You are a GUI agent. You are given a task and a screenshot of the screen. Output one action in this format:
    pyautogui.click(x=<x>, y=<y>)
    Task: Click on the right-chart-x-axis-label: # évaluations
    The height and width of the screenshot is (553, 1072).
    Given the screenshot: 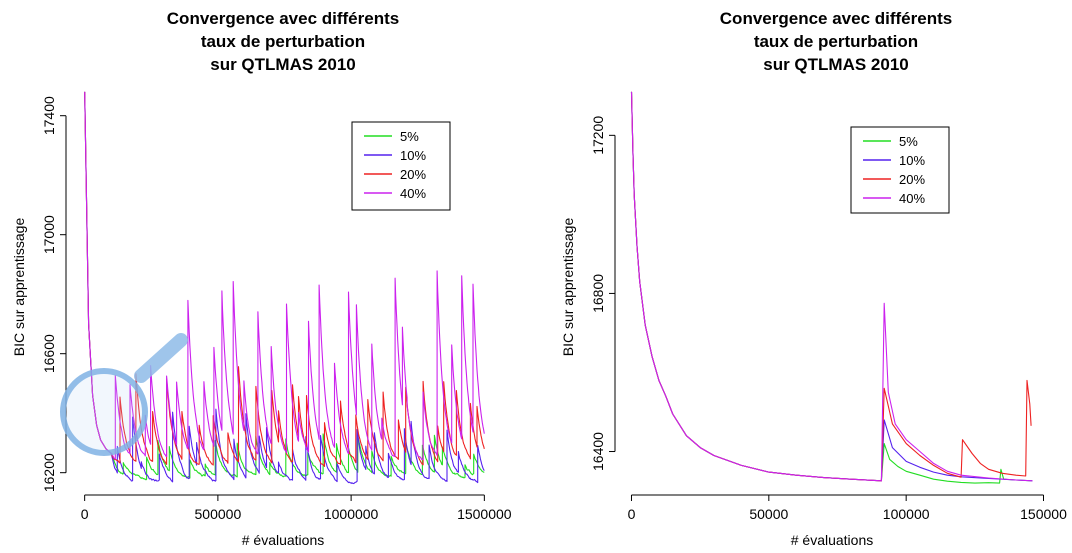 What is the action you would take?
    pyautogui.click(x=832, y=540)
    